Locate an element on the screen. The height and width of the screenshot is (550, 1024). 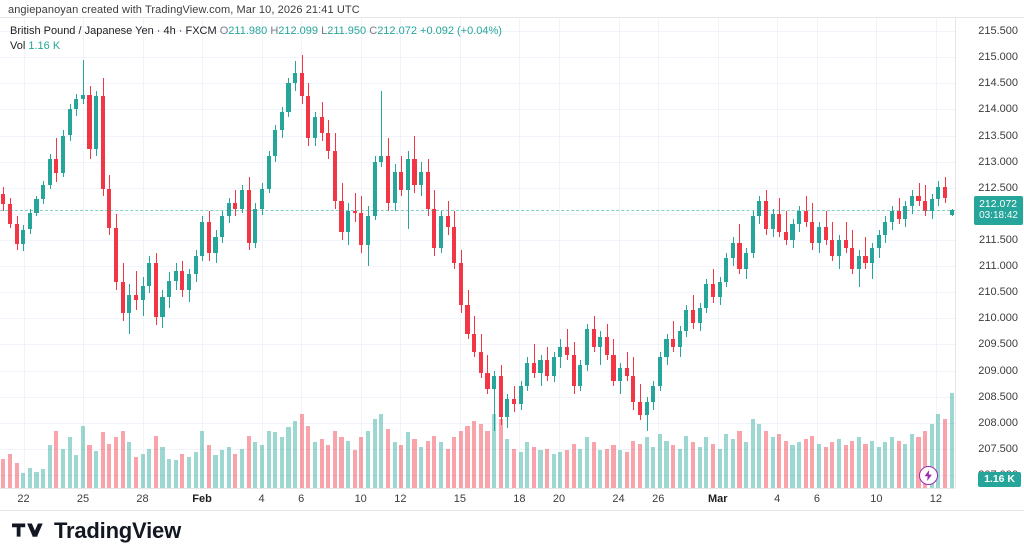
price-tick-label: 208.000 is located at coordinates (998, 422).